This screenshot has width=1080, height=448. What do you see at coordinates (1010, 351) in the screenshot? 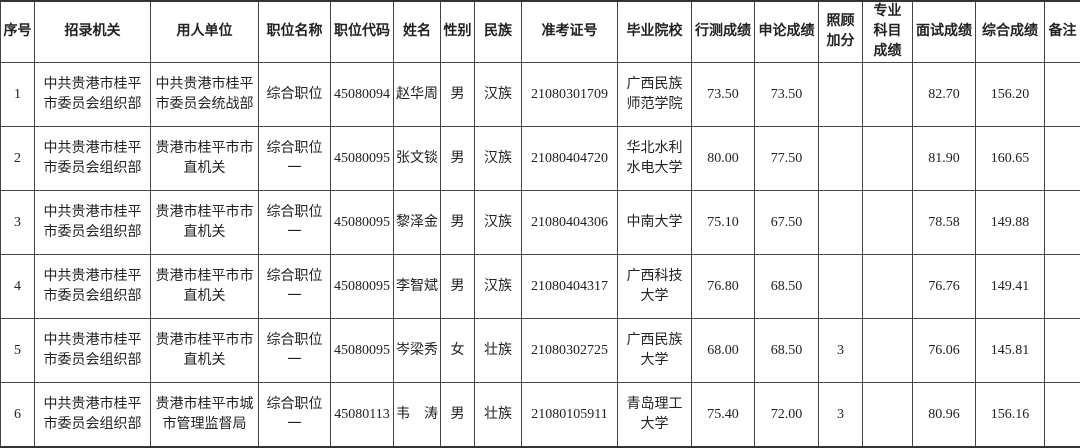
I see `cell-total-score: 145.81` at bounding box center [1010, 351].